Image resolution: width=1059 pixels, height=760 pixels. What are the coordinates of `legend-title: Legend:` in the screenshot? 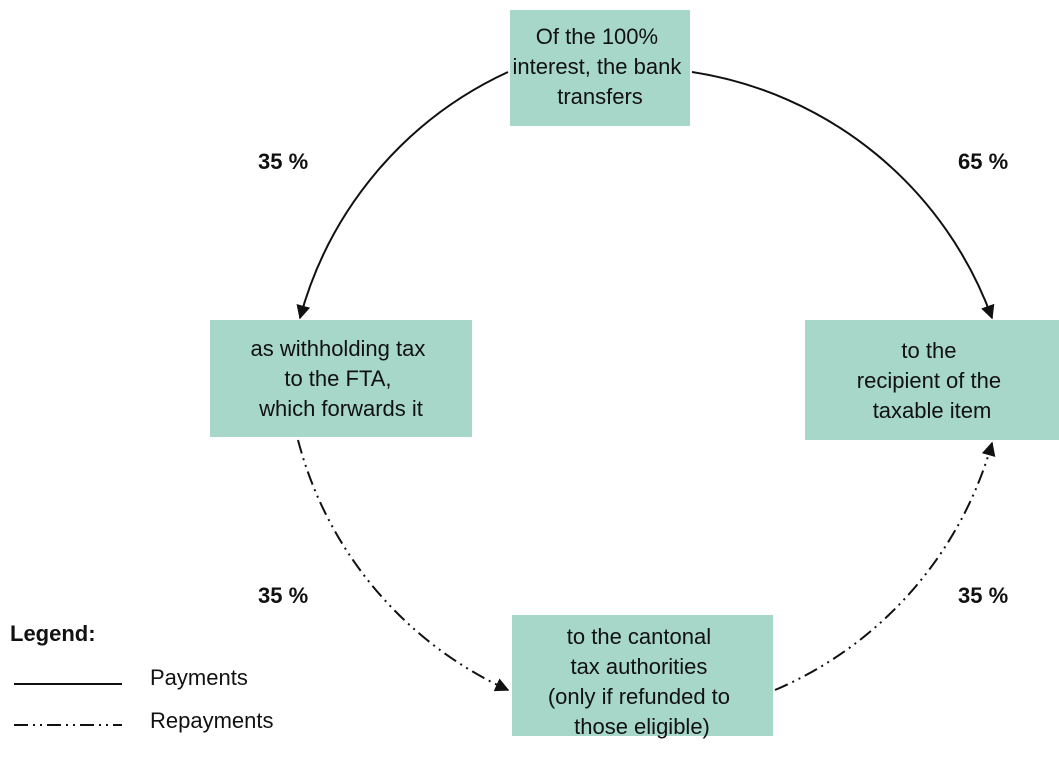 It's located at (53, 633).